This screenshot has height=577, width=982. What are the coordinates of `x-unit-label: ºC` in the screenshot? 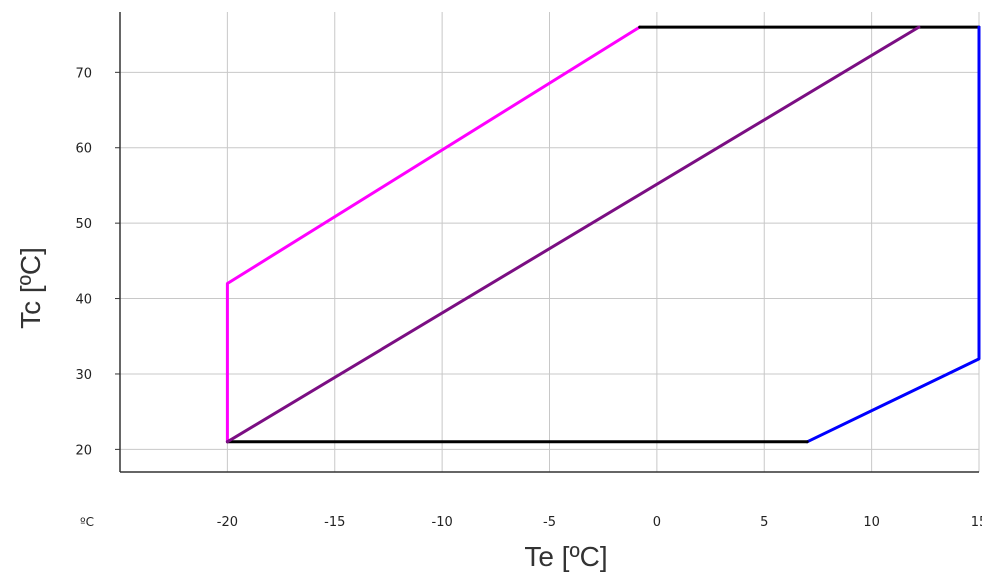 It's located at (87, 522).